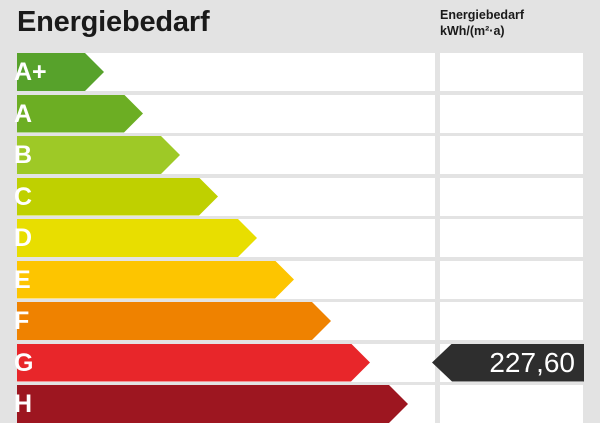 This screenshot has height=423, width=600. What do you see at coordinates (300, 113) in the screenshot?
I see `scale-row: A` at bounding box center [300, 113].